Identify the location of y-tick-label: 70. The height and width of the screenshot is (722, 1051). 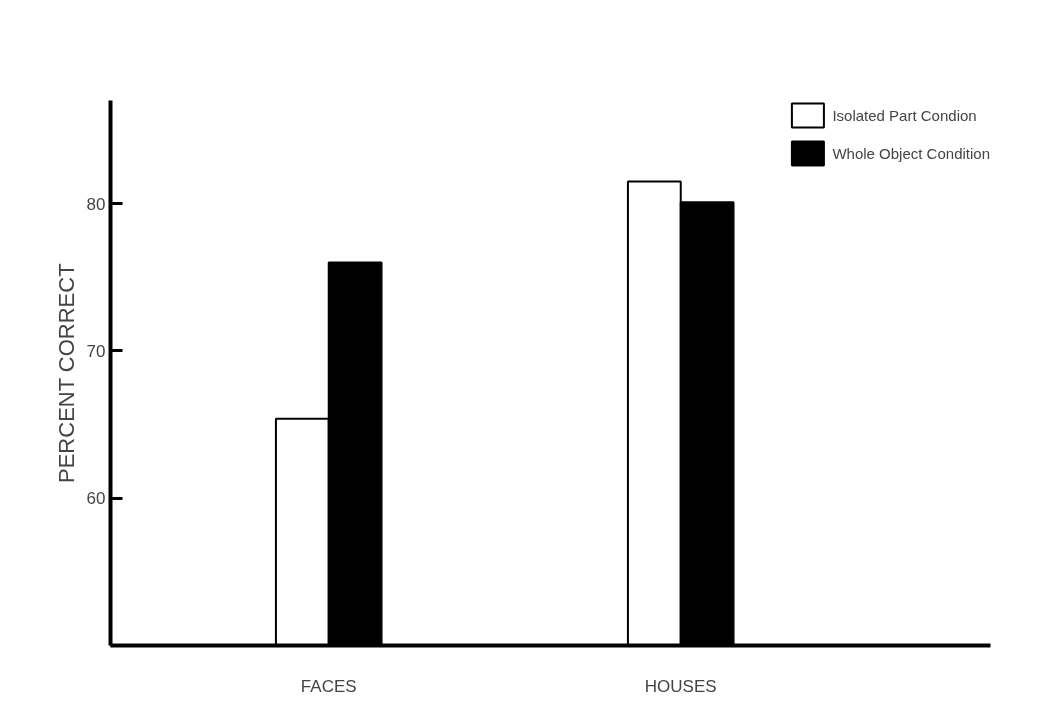
(96, 351).